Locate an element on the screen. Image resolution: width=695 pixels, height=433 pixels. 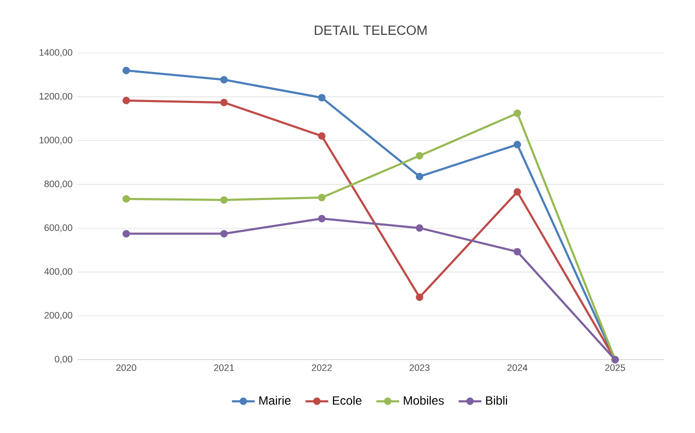
legend-label: Bibli is located at coordinates (497, 400).